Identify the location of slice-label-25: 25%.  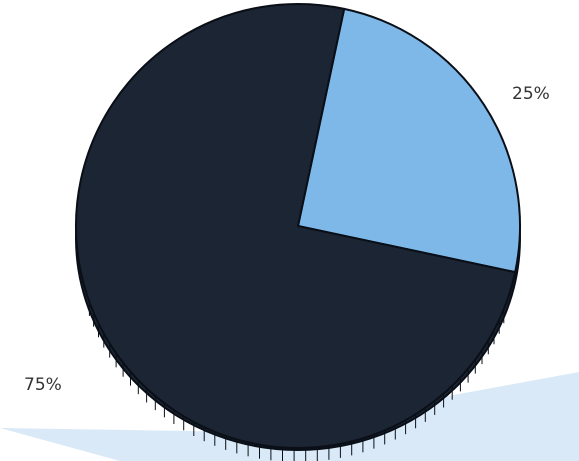
(531, 94).